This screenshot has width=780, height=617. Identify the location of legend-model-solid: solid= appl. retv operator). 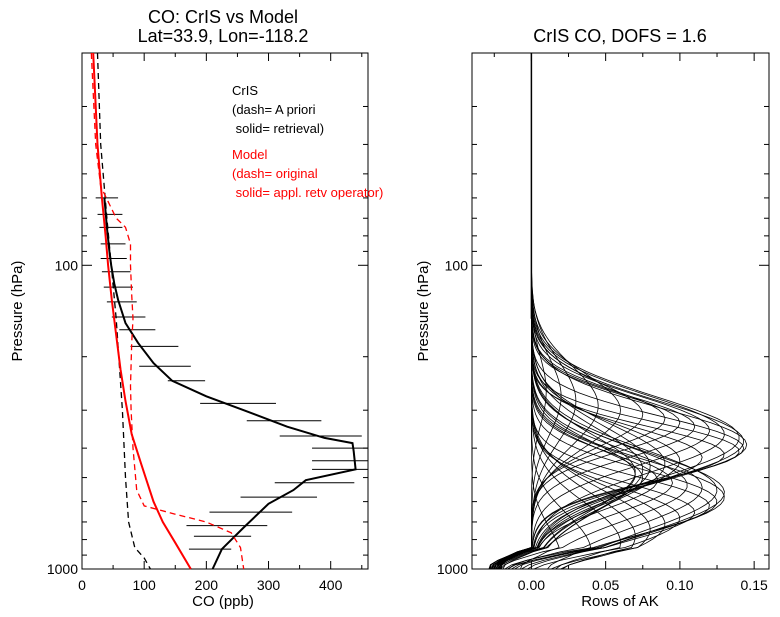
(307, 192).